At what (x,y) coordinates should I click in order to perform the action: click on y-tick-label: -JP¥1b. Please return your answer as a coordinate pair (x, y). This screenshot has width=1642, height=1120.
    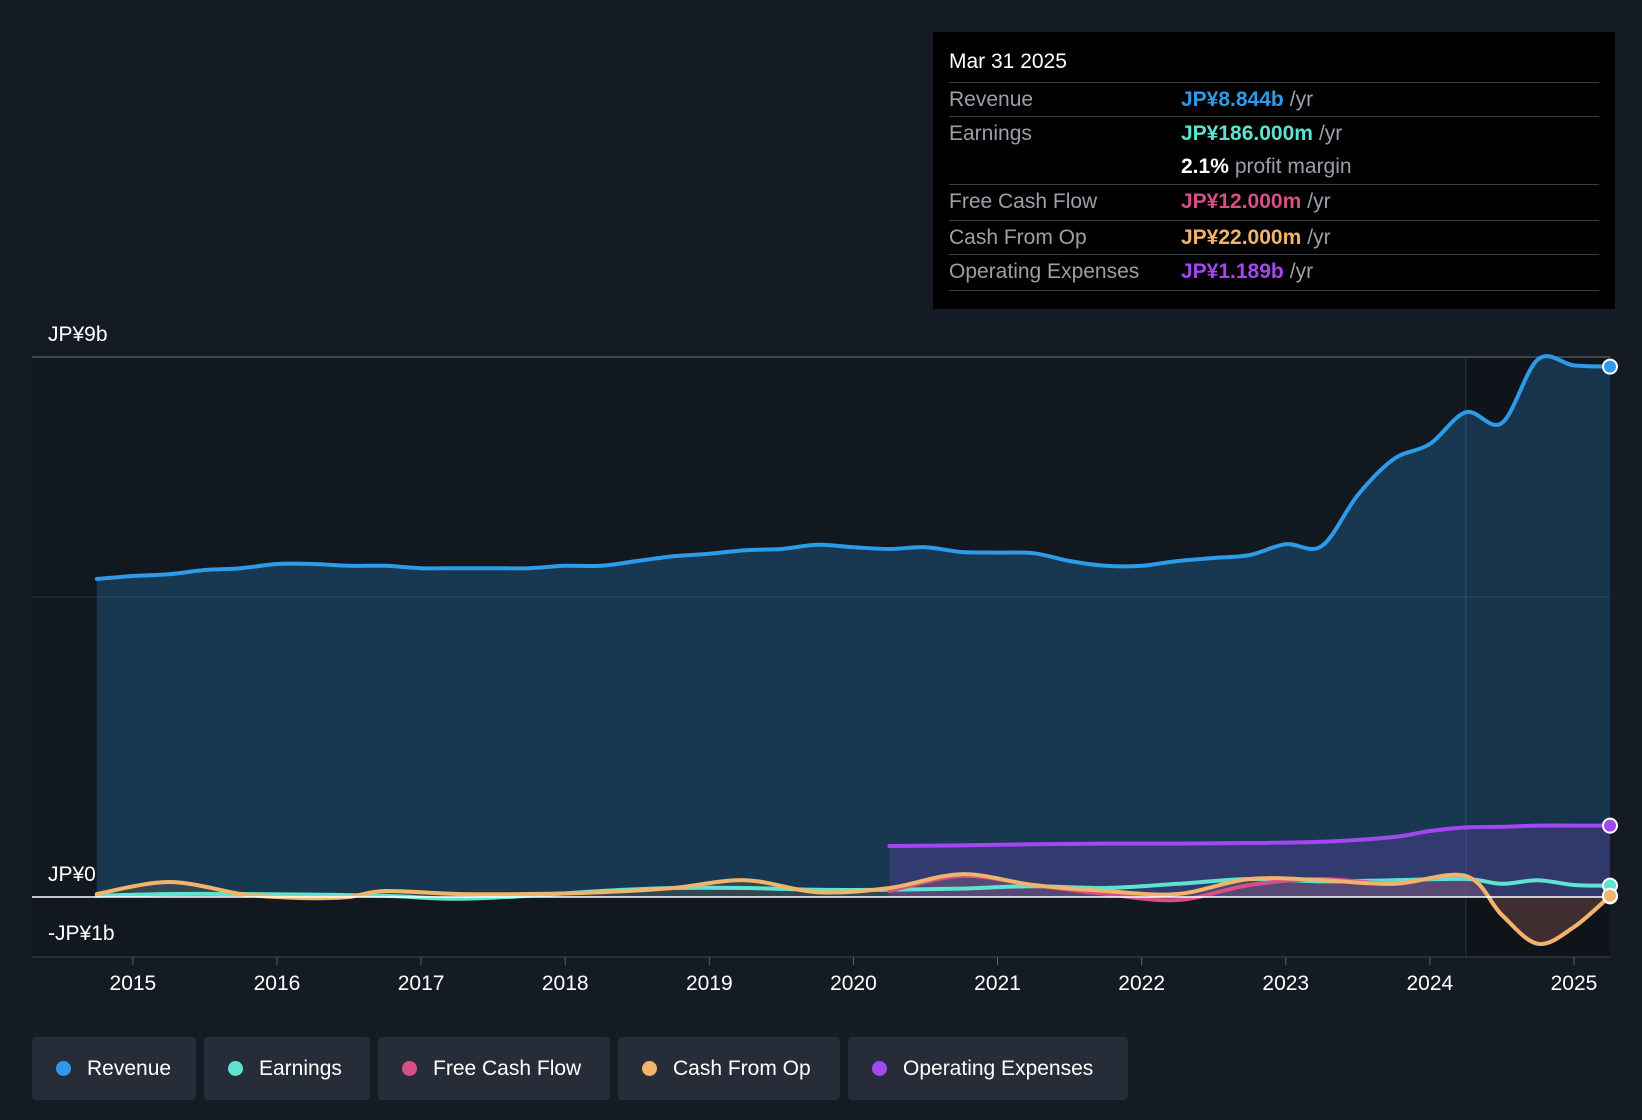
    Looking at the image, I should click on (81, 933).